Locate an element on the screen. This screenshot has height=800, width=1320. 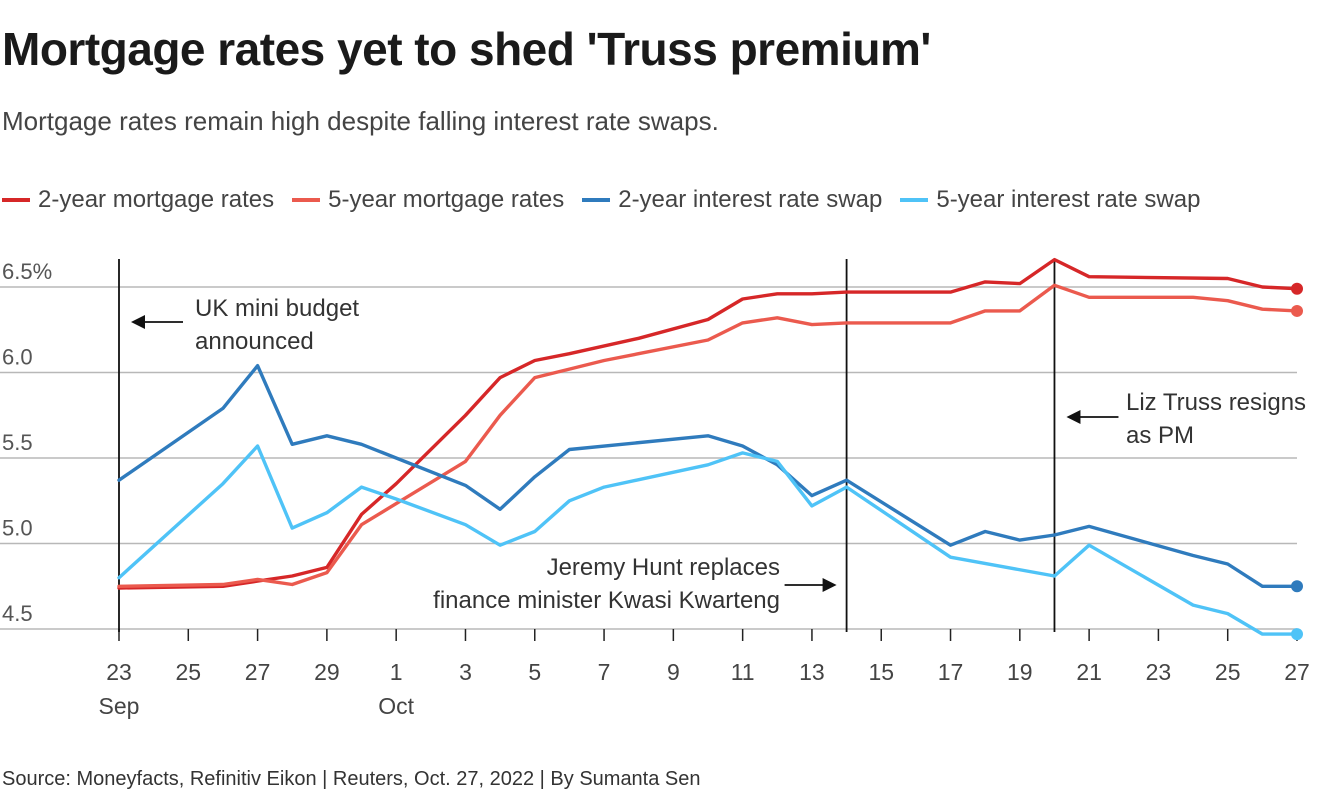
annotation-truss-text: as PM is located at coordinates (1160, 435).